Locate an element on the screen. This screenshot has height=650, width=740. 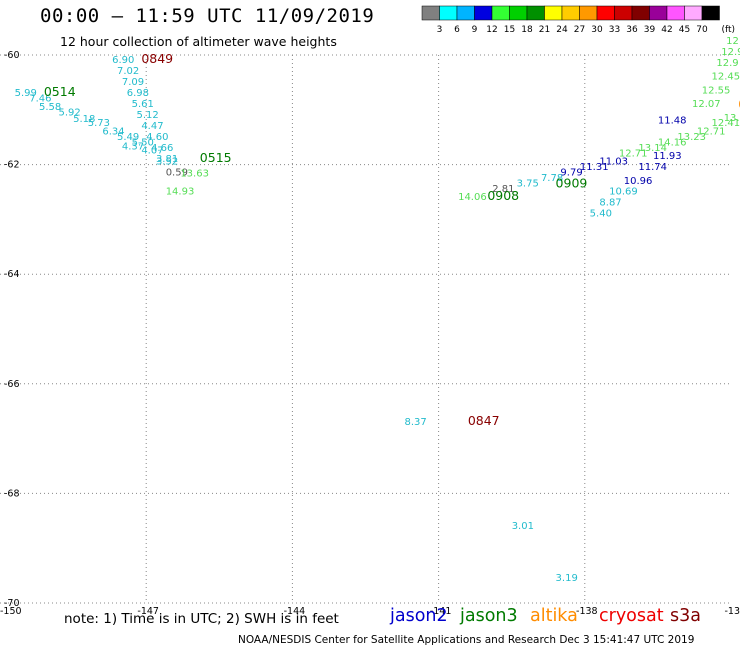
colorbar-label: 12 is located at coordinates (491, 30).